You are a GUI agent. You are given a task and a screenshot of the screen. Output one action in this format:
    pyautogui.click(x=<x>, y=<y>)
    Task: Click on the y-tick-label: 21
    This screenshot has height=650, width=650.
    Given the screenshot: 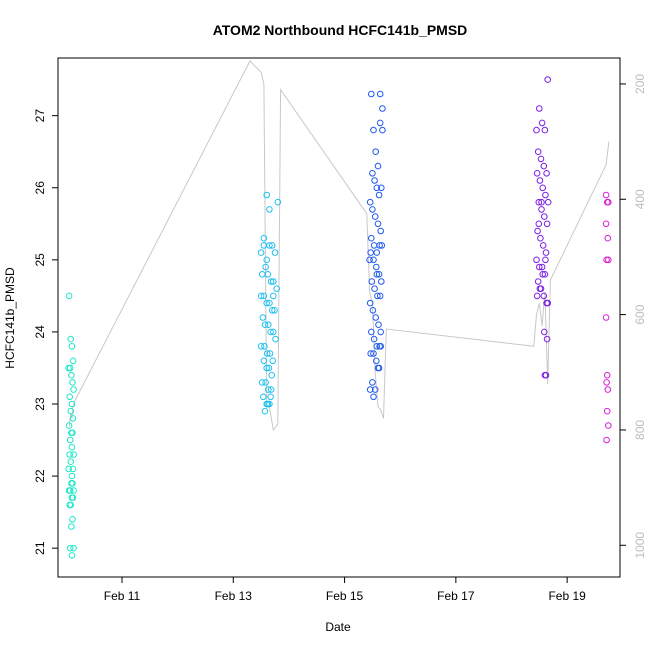 What is the action you would take?
    pyautogui.click(x=40, y=548)
    